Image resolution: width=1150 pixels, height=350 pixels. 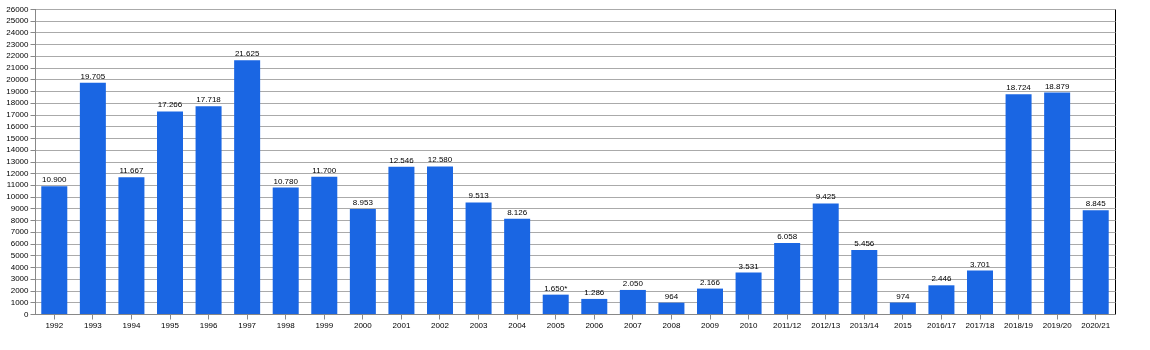 I want to click on x-tick-label: 2008, so click(x=671, y=325).